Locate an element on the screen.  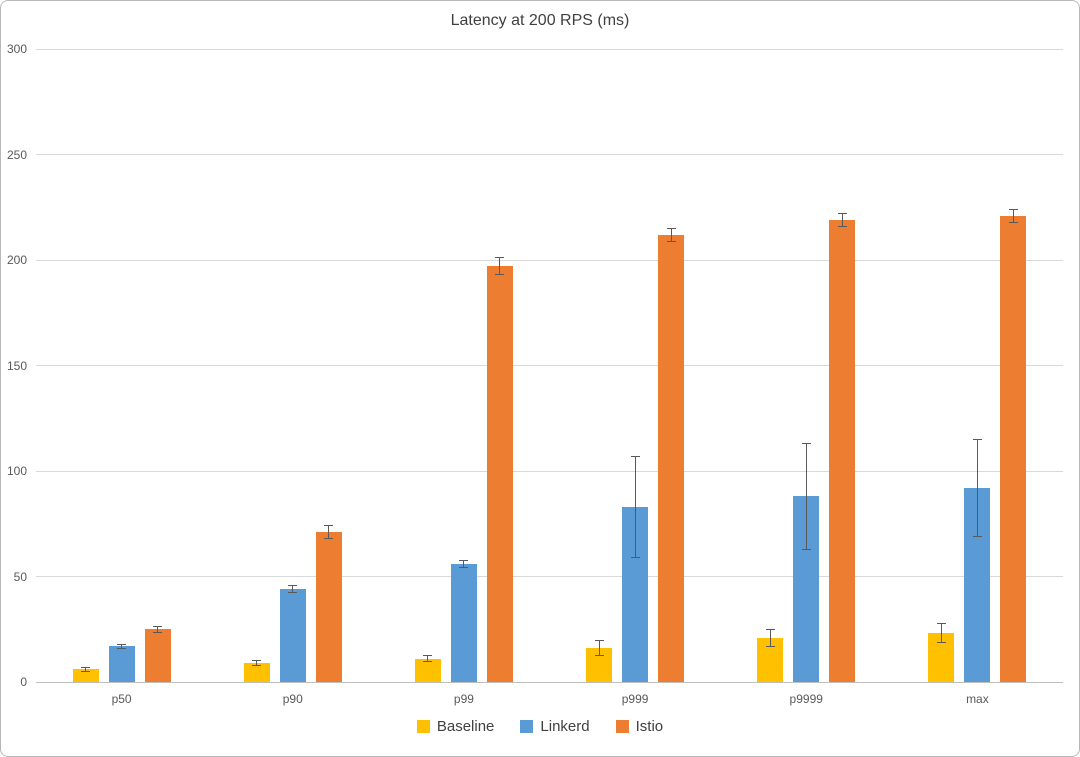
y-axis-label: 50 is located at coordinates (20, 576).